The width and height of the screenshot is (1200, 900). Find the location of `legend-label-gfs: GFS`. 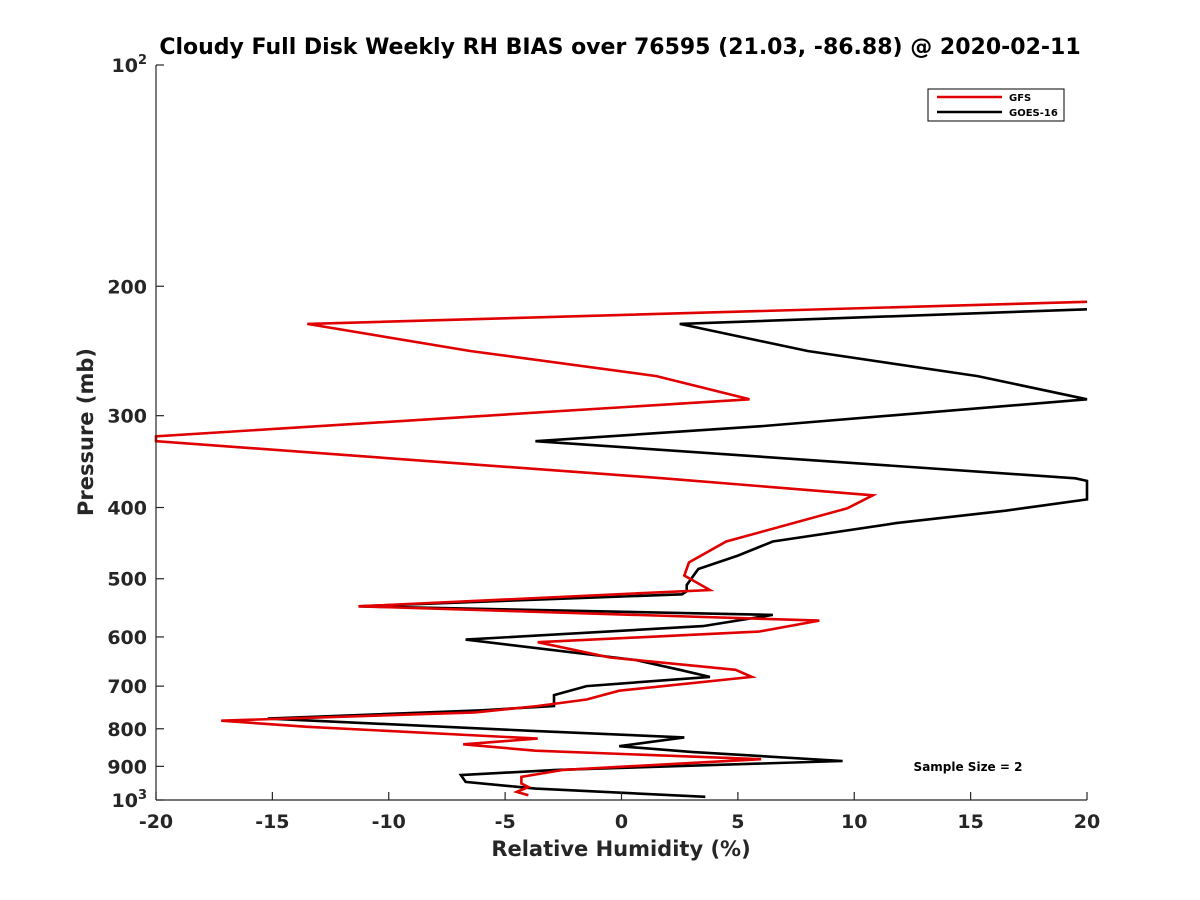

legend-label-gfs: GFS is located at coordinates (1020, 98).